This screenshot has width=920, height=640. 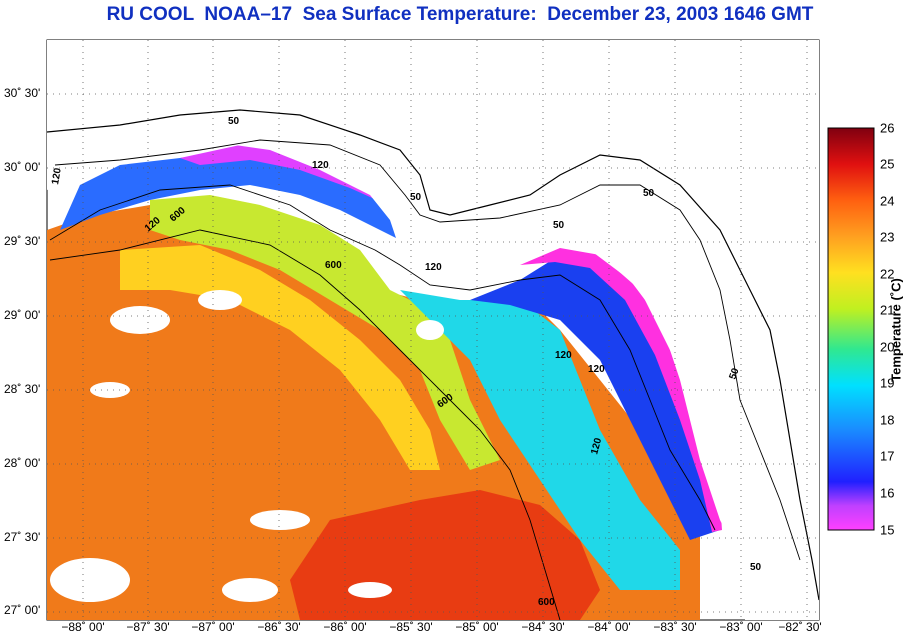 I want to click on colorbar-tick: 18, so click(x=887, y=420).